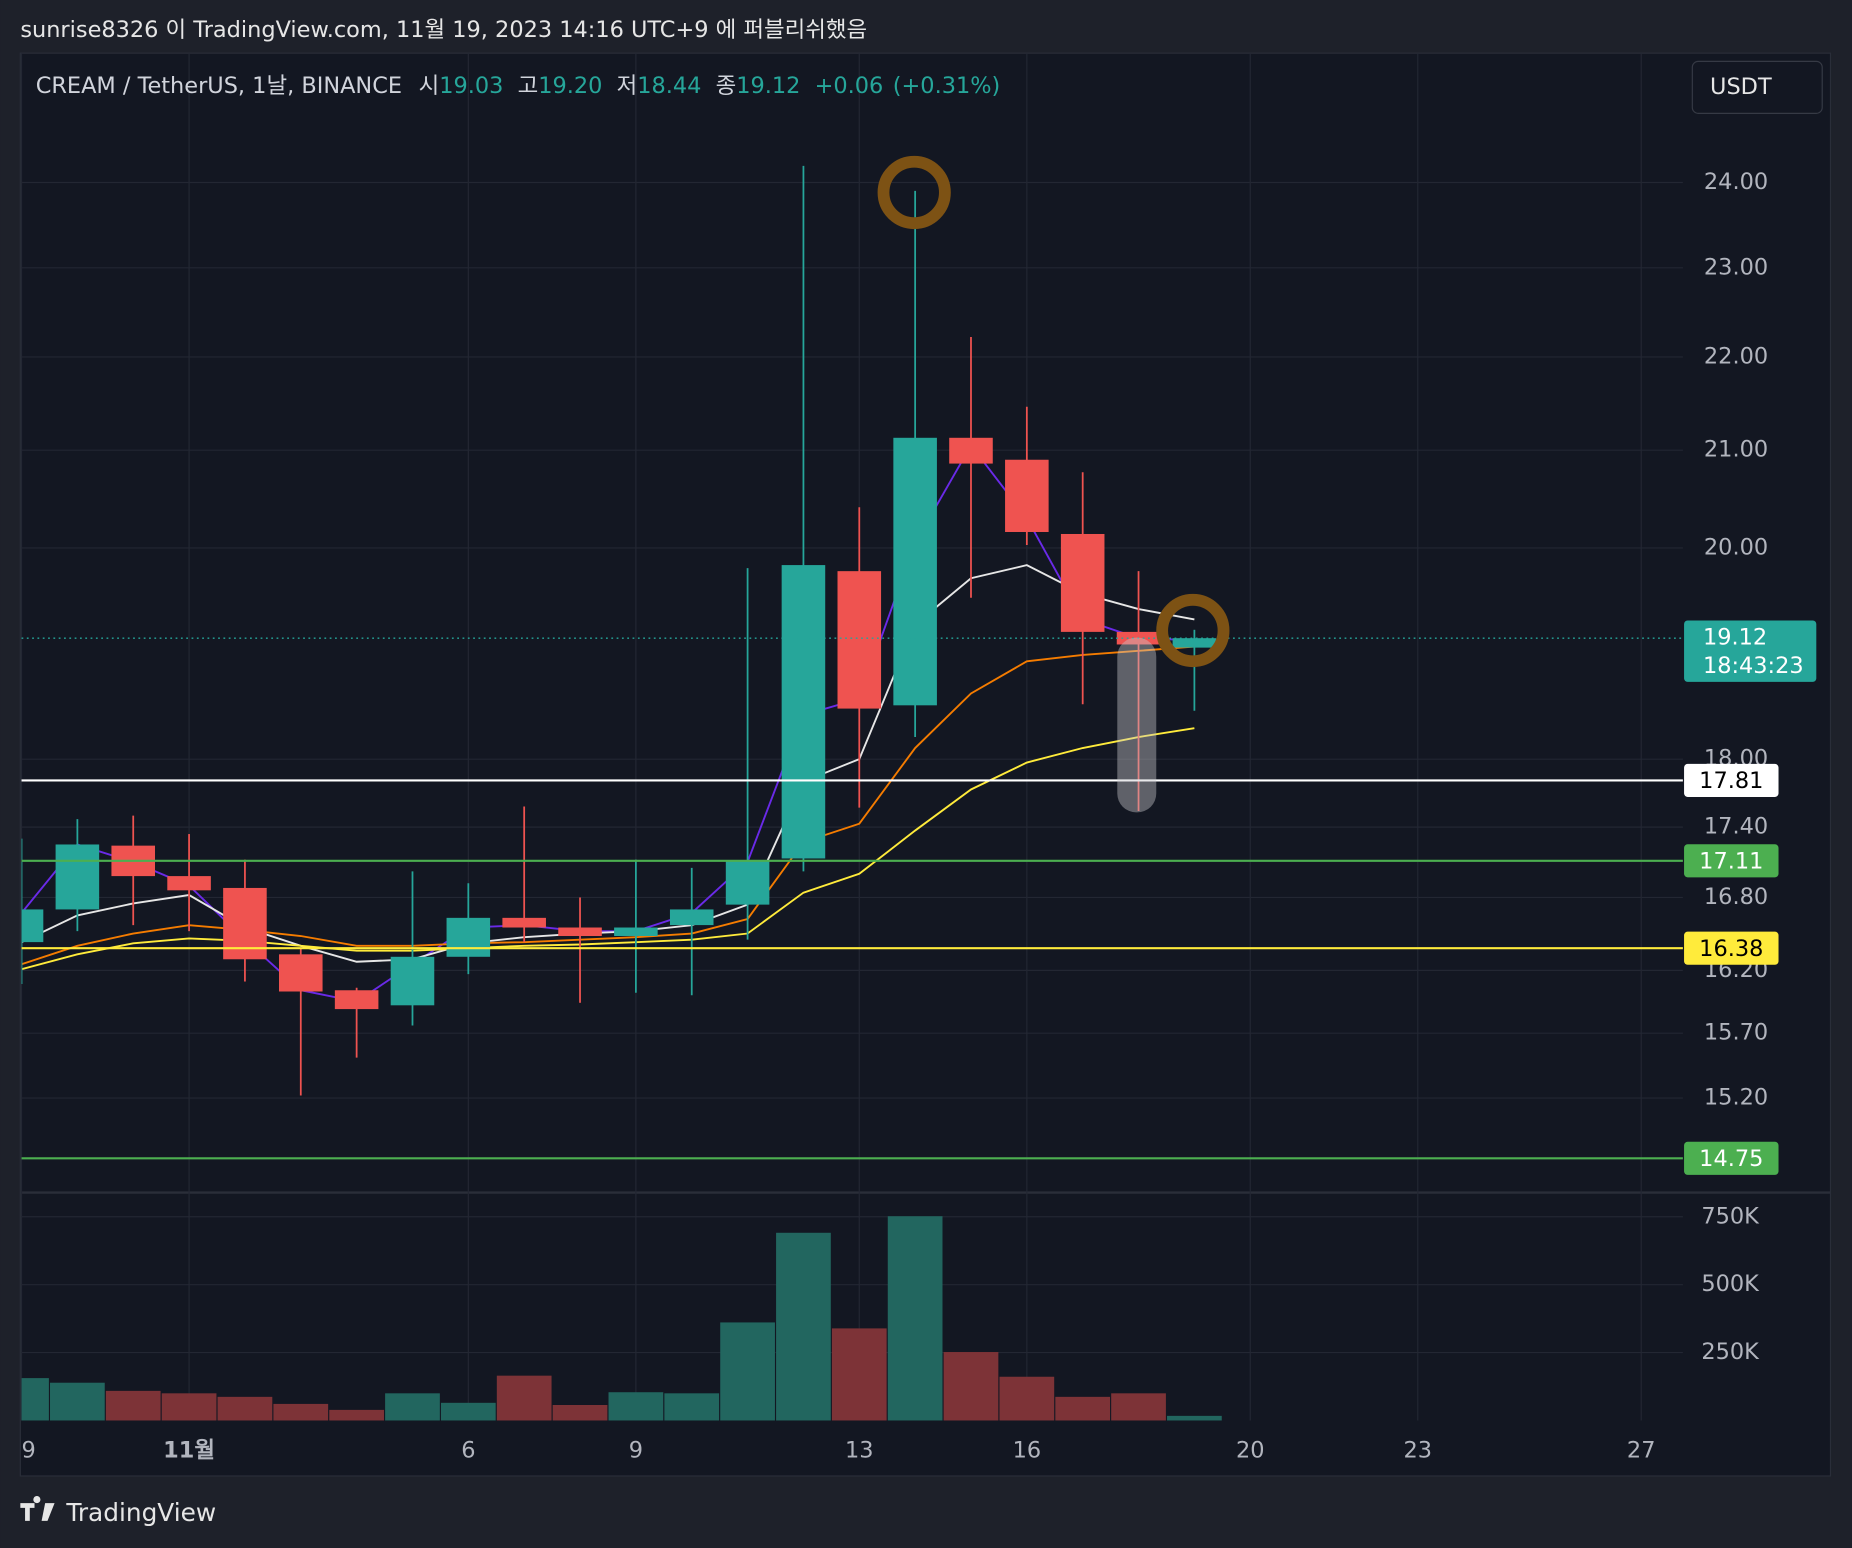 Image resolution: width=1852 pixels, height=1548 pixels. What do you see at coordinates (1250, 1451) in the screenshot?
I see `x-tick-label: 20` at bounding box center [1250, 1451].